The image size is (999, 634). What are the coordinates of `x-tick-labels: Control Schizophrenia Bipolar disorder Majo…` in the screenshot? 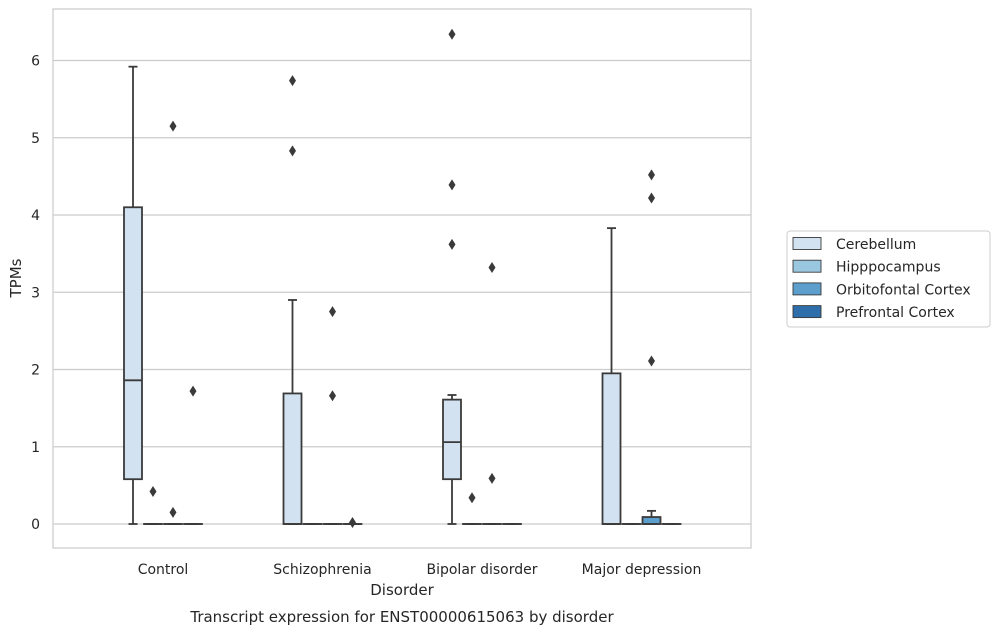 It's located at (420, 570).